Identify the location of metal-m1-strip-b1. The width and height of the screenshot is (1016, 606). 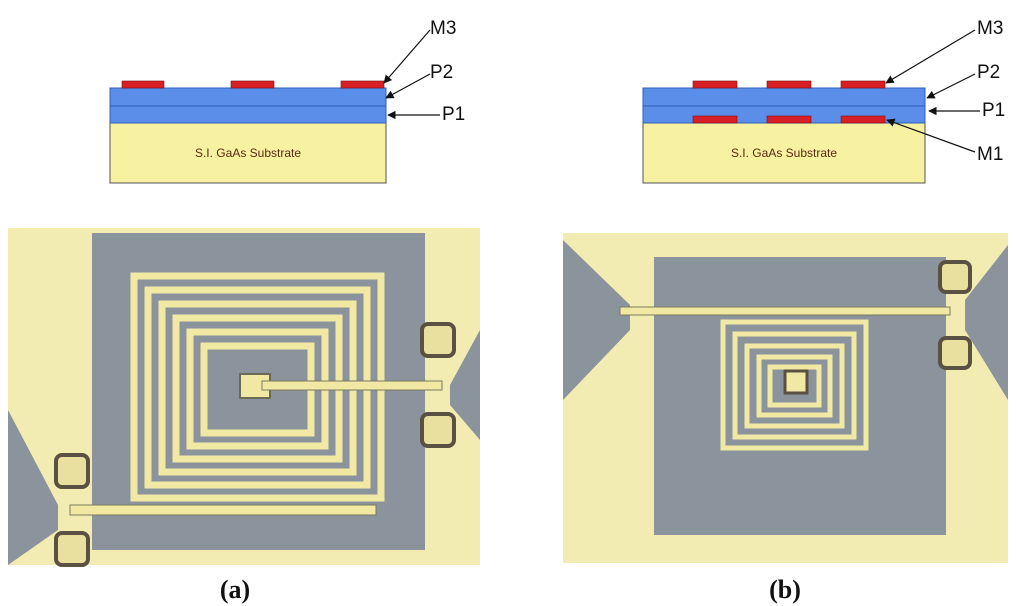
(715, 119).